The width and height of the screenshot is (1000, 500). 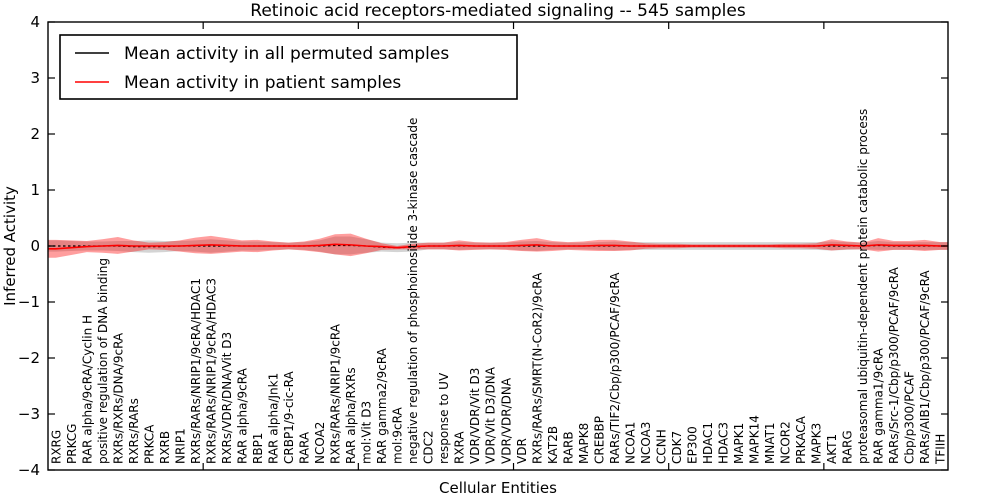 What do you see at coordinates (35, 190) in the screenshot?
I see `y-tick-label: 1` at bounding box center [35, 190].